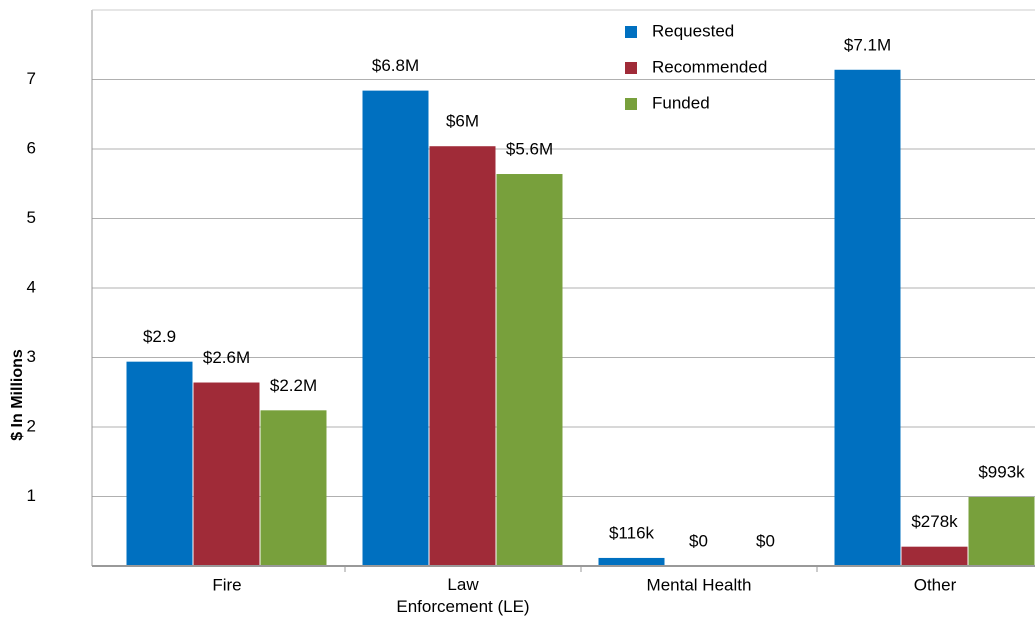 Image resolution: width=1035 pixels, height=619 pixels. I want to click on x-tick-label: Other, so click(935, 584).